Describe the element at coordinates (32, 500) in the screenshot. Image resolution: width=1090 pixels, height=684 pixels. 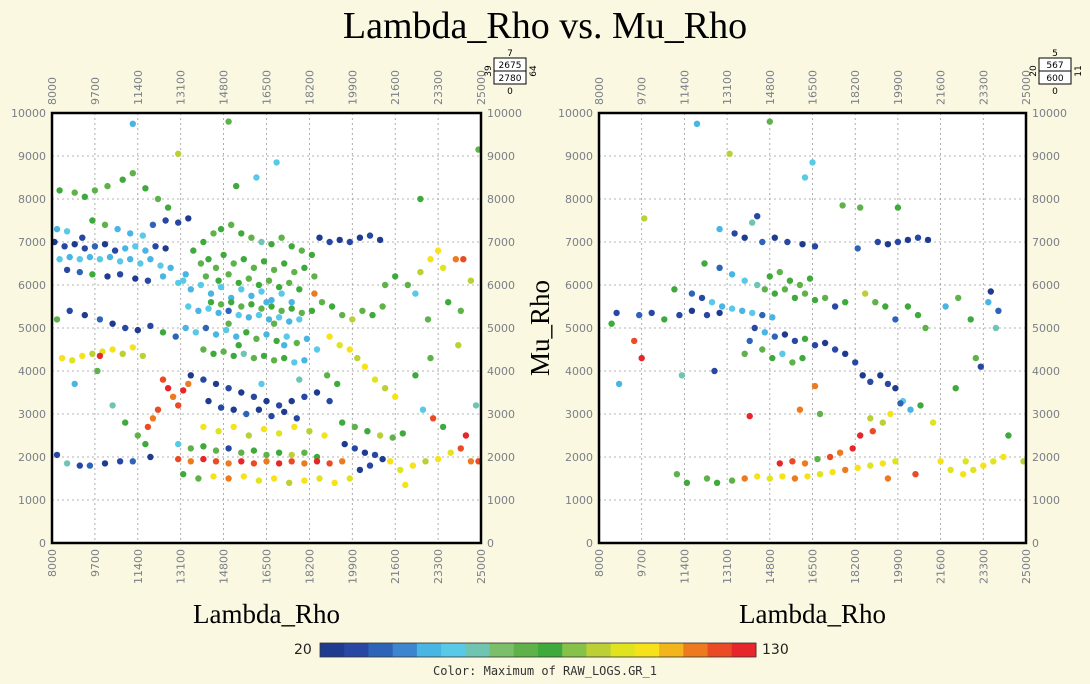
I see `left-y-tick-label-left: 1000` at that location.